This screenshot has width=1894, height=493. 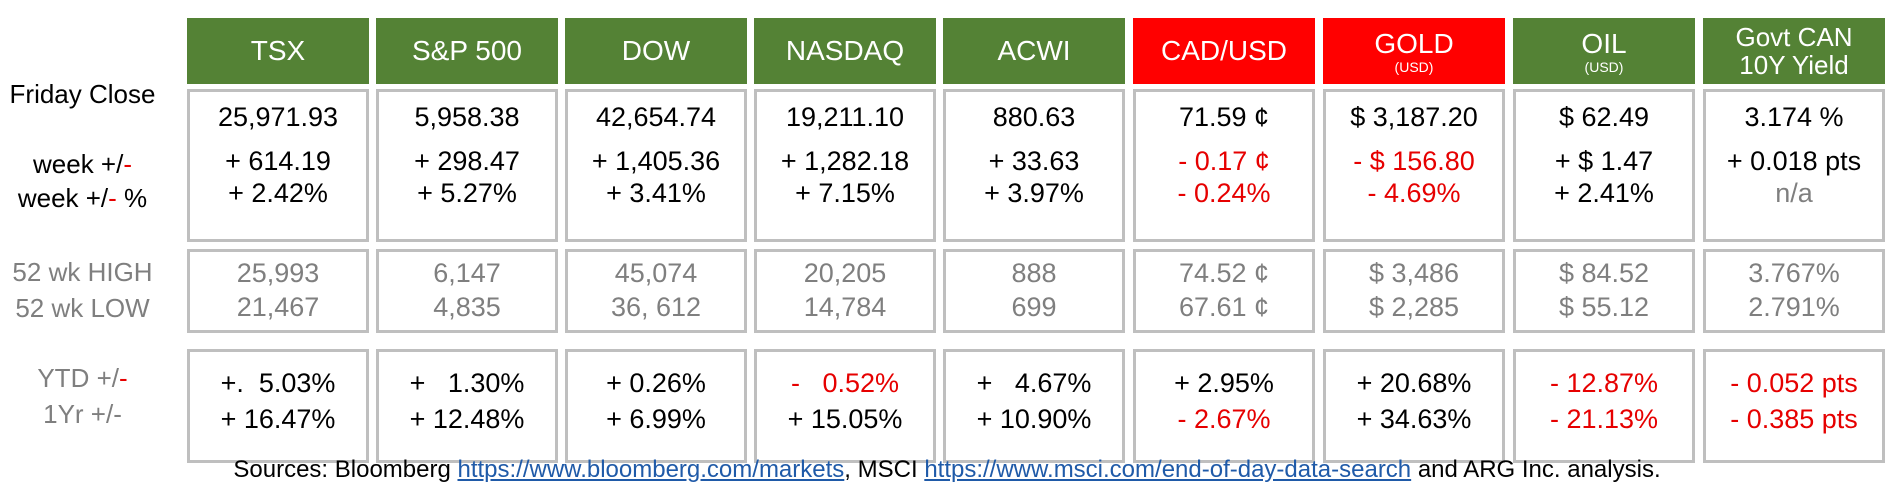 What do you see at coordinates (1414, 66) in the screenshot?
I see `column-header-unit: (USD)` at bounding box center [1414, 66].